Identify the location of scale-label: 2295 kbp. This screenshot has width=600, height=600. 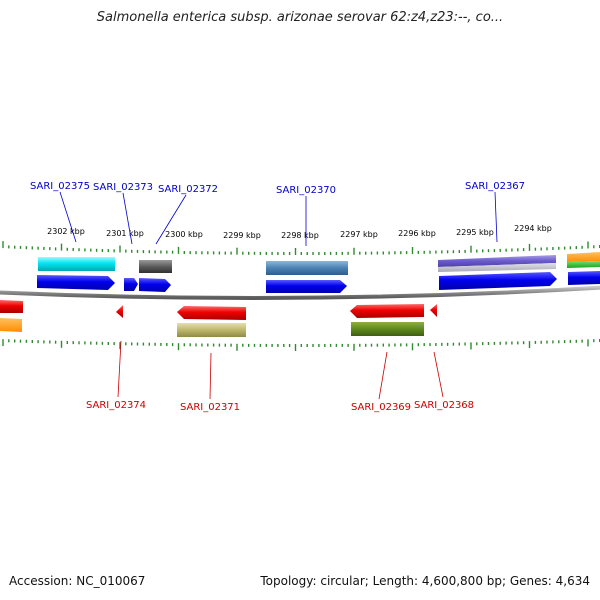
(475, 232).